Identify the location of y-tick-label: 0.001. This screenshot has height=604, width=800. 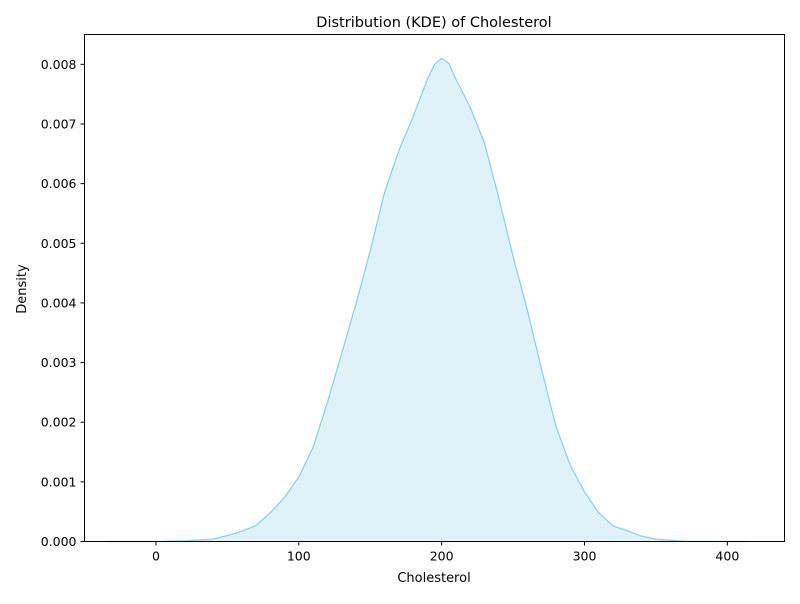
(59, 481).